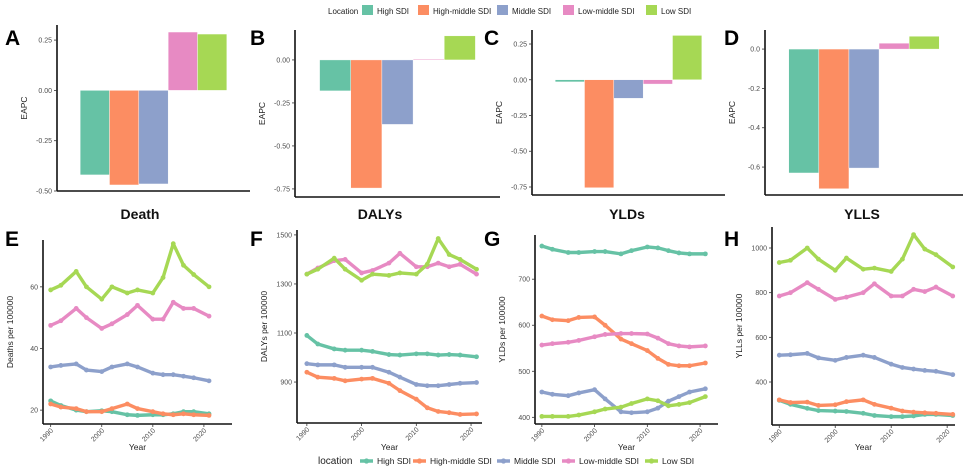  What do you see at coordinates (535, 461) in the screenshot?
I see `legend-label: Middle SDI` at bounding box center [535, 461].